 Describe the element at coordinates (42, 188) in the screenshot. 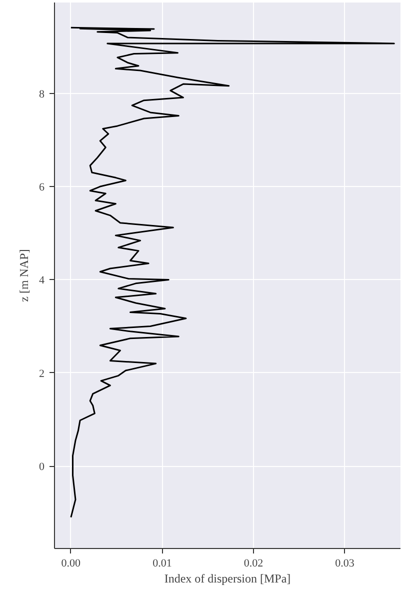

I see `y-tick-label: 6` at that location.